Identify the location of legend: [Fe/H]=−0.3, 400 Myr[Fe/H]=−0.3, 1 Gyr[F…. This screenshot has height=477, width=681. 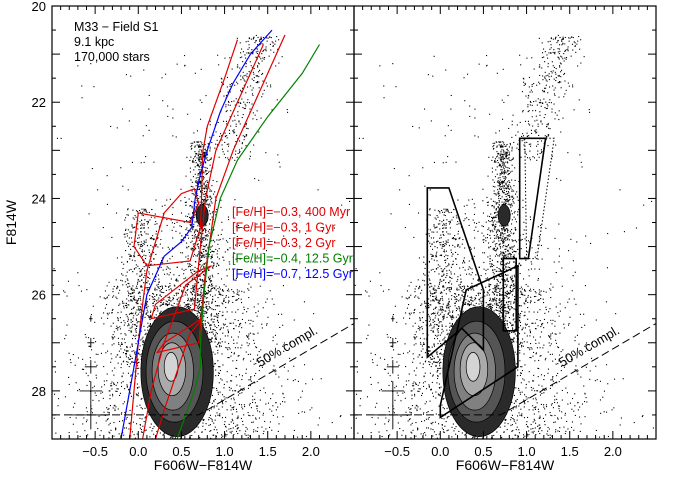
(292, 243).